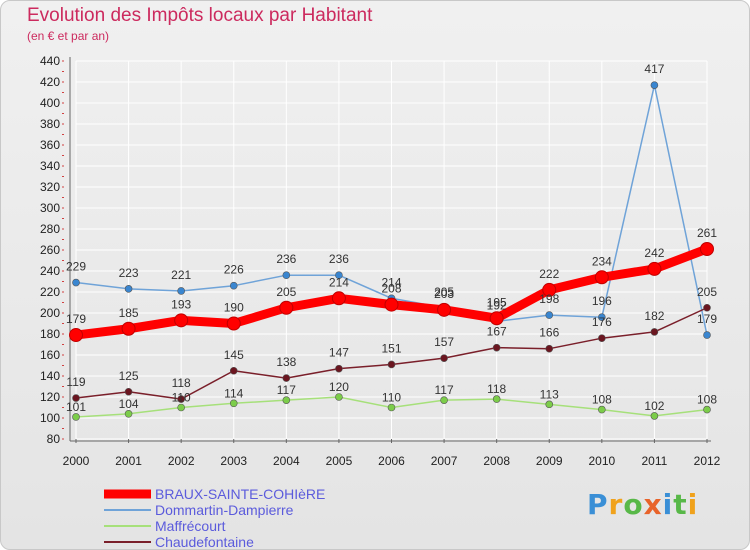 The image size is (750, 550). What do you see at coordinates (598, 504) in the screenshot?
I see `logo-letter: P` at bounding box center [598, 504].